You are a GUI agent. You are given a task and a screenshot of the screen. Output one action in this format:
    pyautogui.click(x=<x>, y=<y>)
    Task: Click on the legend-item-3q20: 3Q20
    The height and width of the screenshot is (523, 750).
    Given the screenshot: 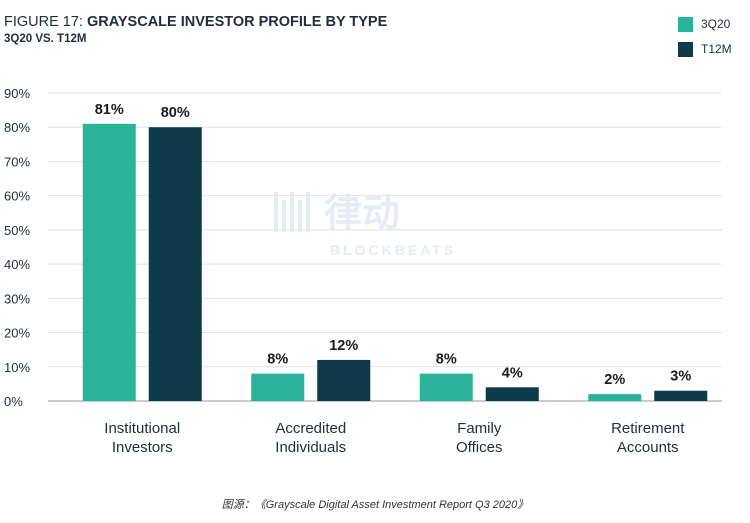 What is the action you would take?
    pyautogui.click(x=705, y=24)
    